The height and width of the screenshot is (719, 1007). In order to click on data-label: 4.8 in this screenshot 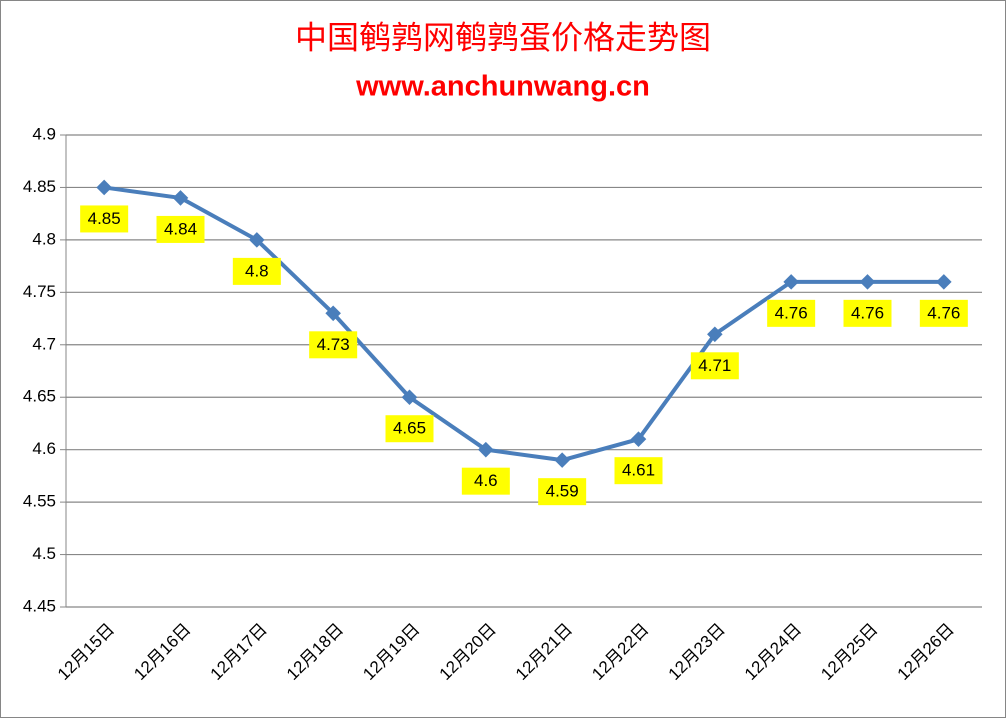, I will do `click(257, 270)`.